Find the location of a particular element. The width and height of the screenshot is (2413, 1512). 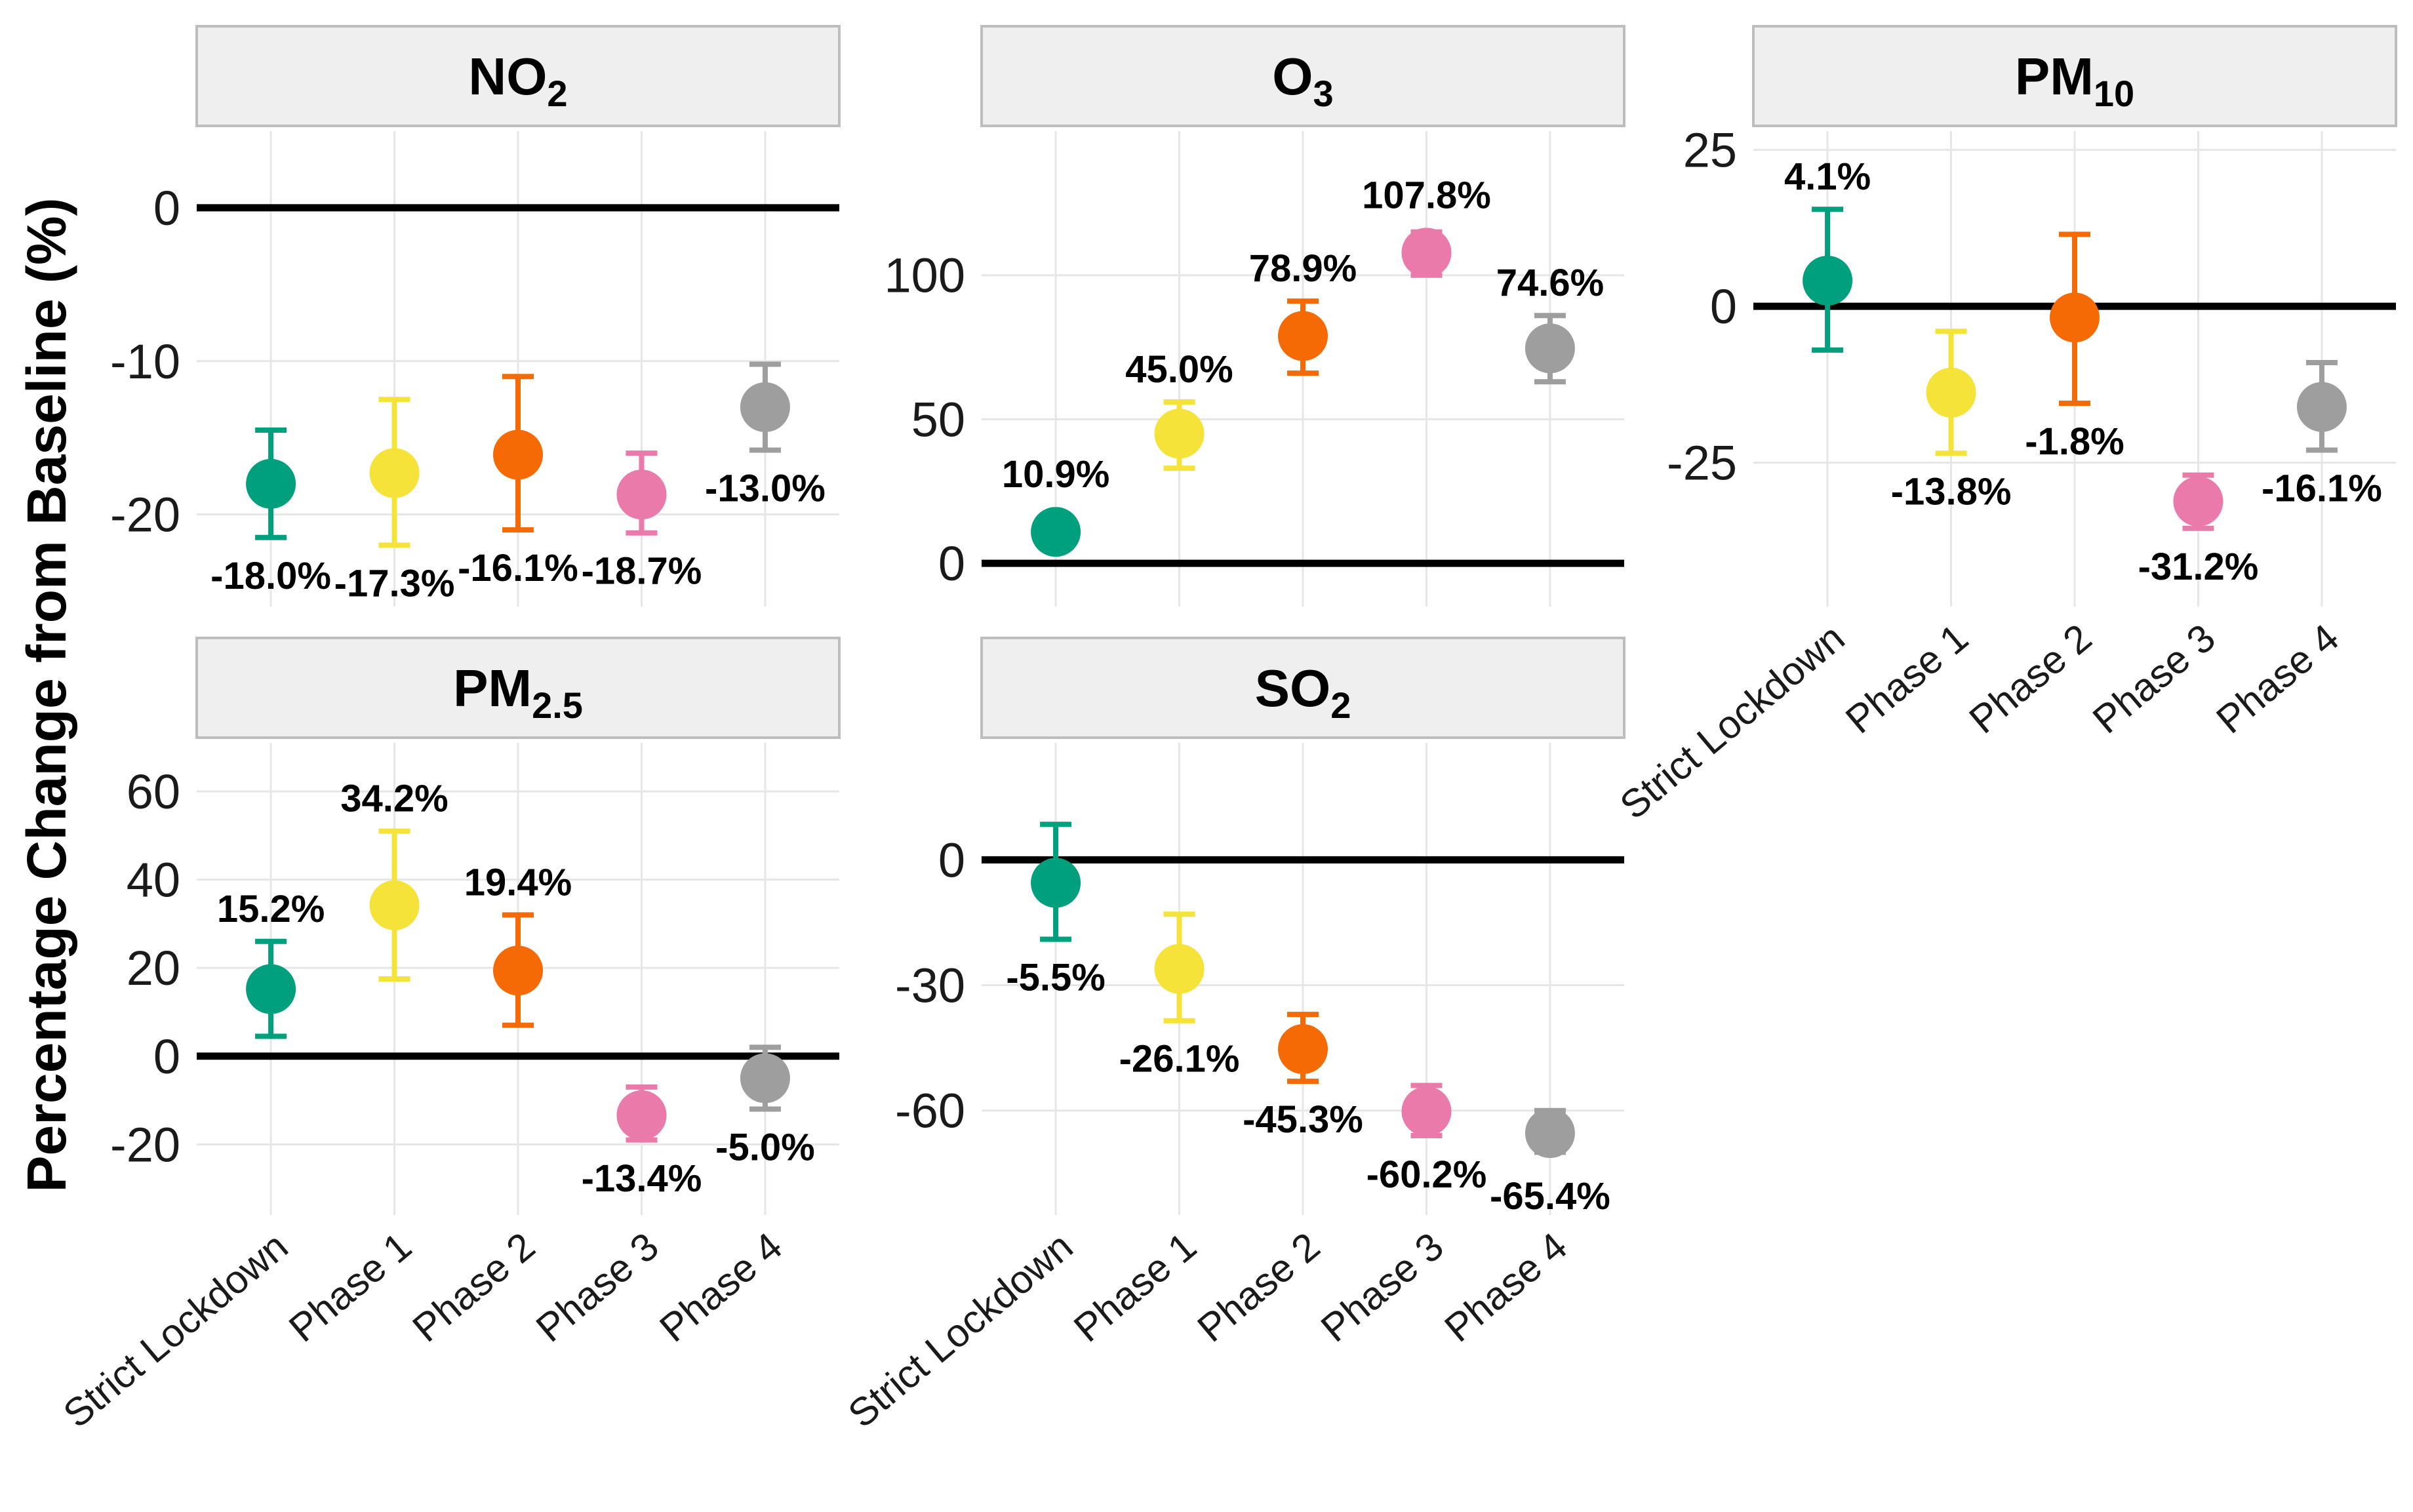

data-label: -45.3% is located at coordinates (1303, 1119).